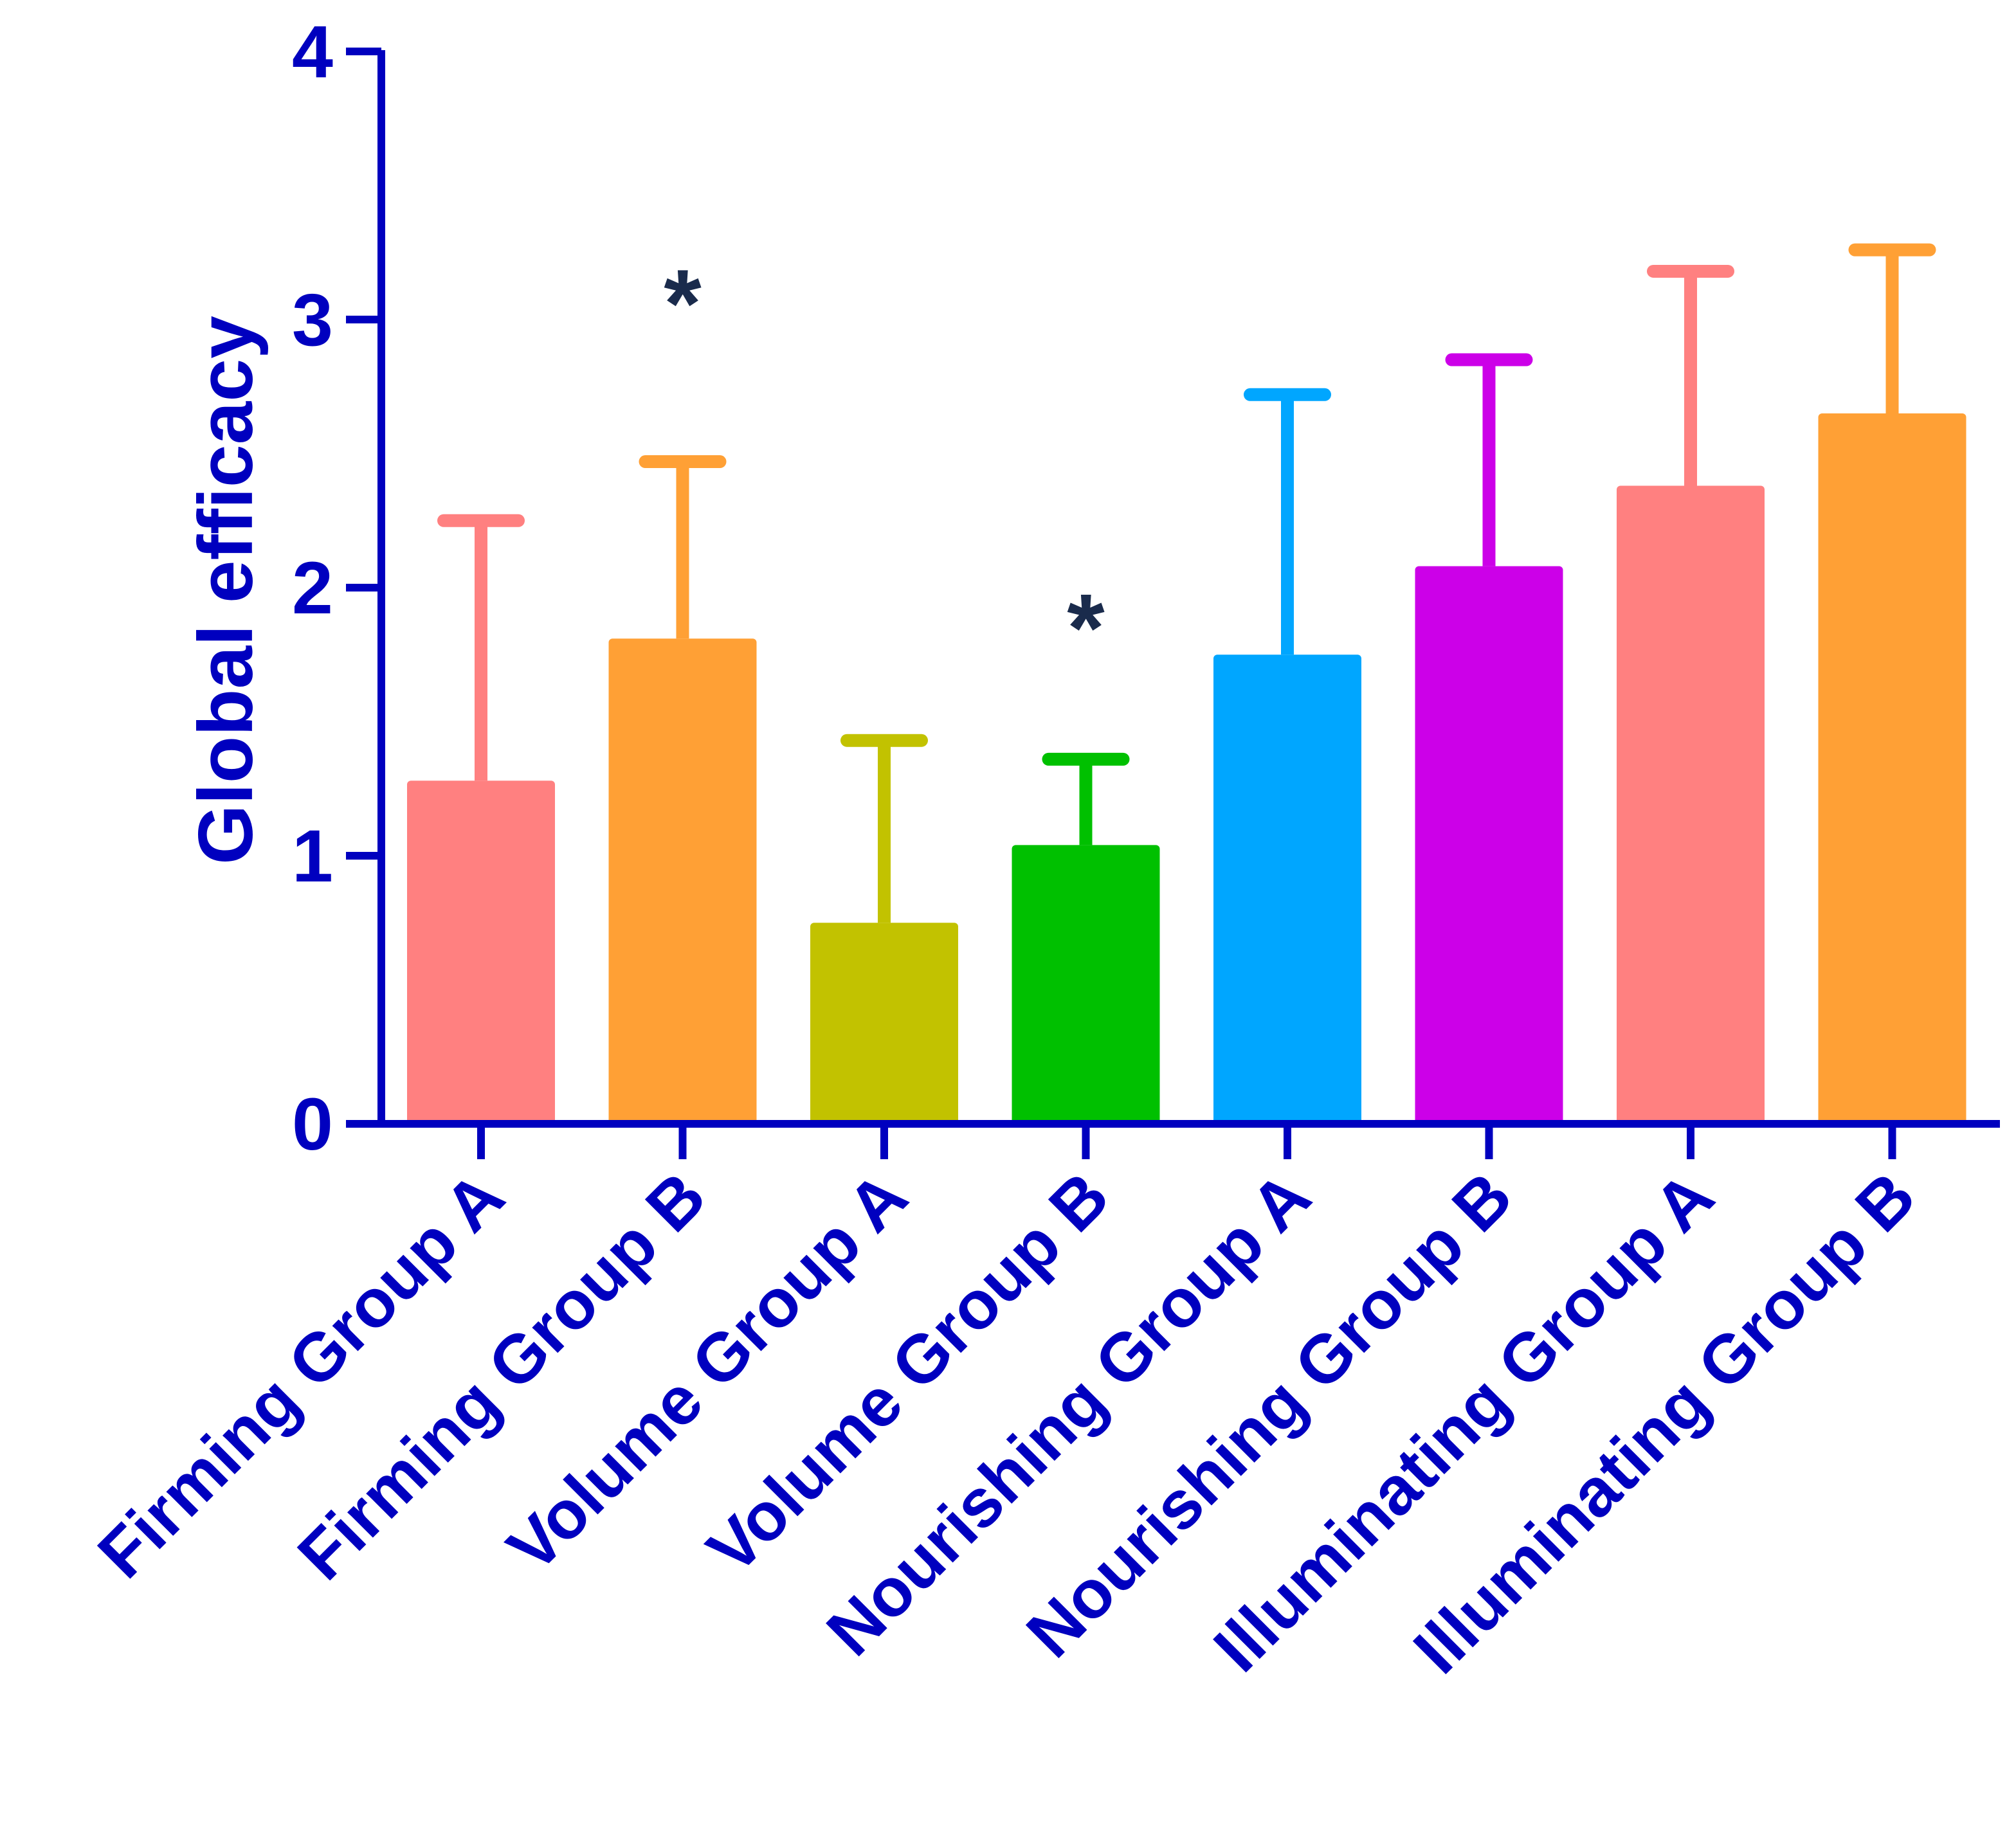 This screenshot has width=2016, height=1824. What do you see at coordinates (1691, 804) in the screenshot?
I see `bar-illuminating-group-a` at bounding box center [1691, 804].